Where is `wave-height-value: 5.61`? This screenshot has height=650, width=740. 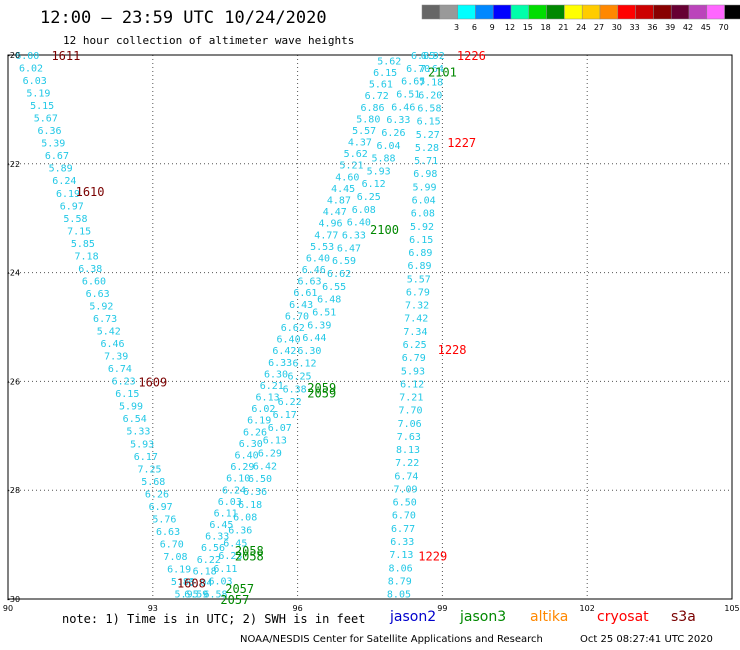 wave-height-value: 5.61 is located at coordinates (381, 85).